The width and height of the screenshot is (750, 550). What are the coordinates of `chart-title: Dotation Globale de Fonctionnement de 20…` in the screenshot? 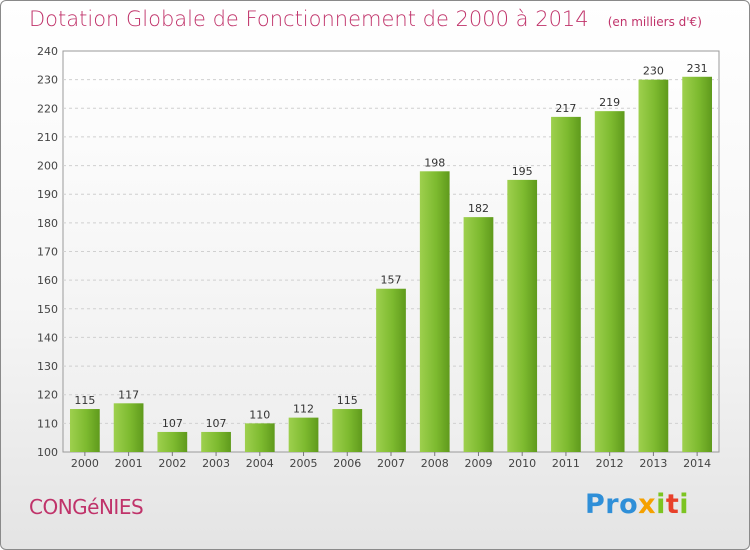 It's located at (309, 19).